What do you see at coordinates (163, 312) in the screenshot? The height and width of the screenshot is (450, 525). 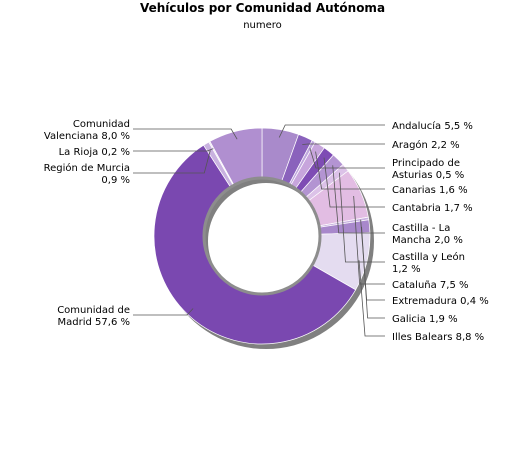 I see `leader-line-comunidad-de-madrid` at bounding box center [163, 312].